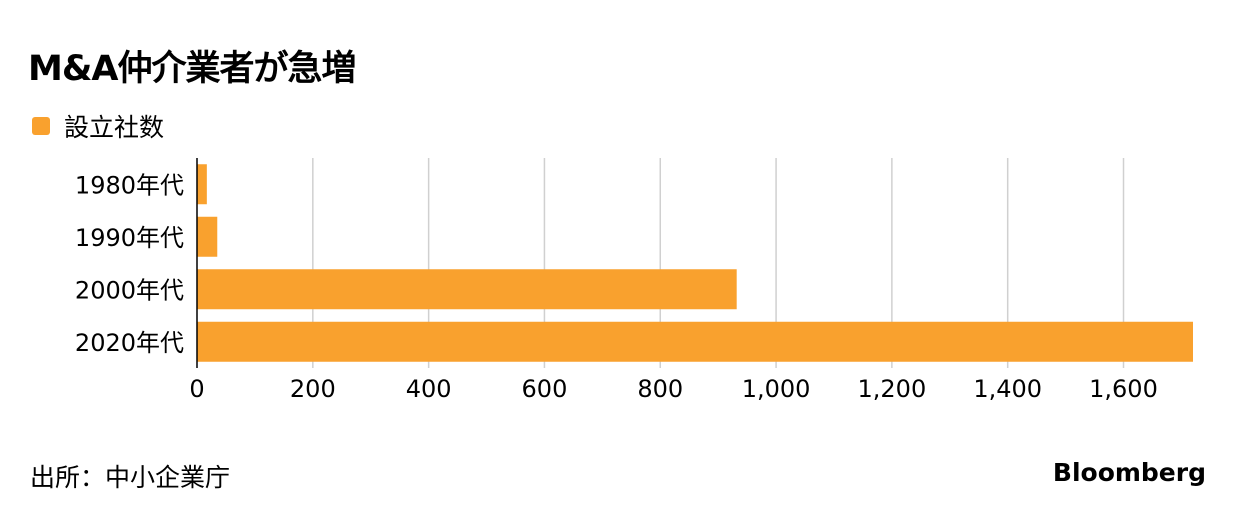 This screenshot has width=1235, height=518. I want to click on source-note: 出所：中小企業庁, so click(130, 477).